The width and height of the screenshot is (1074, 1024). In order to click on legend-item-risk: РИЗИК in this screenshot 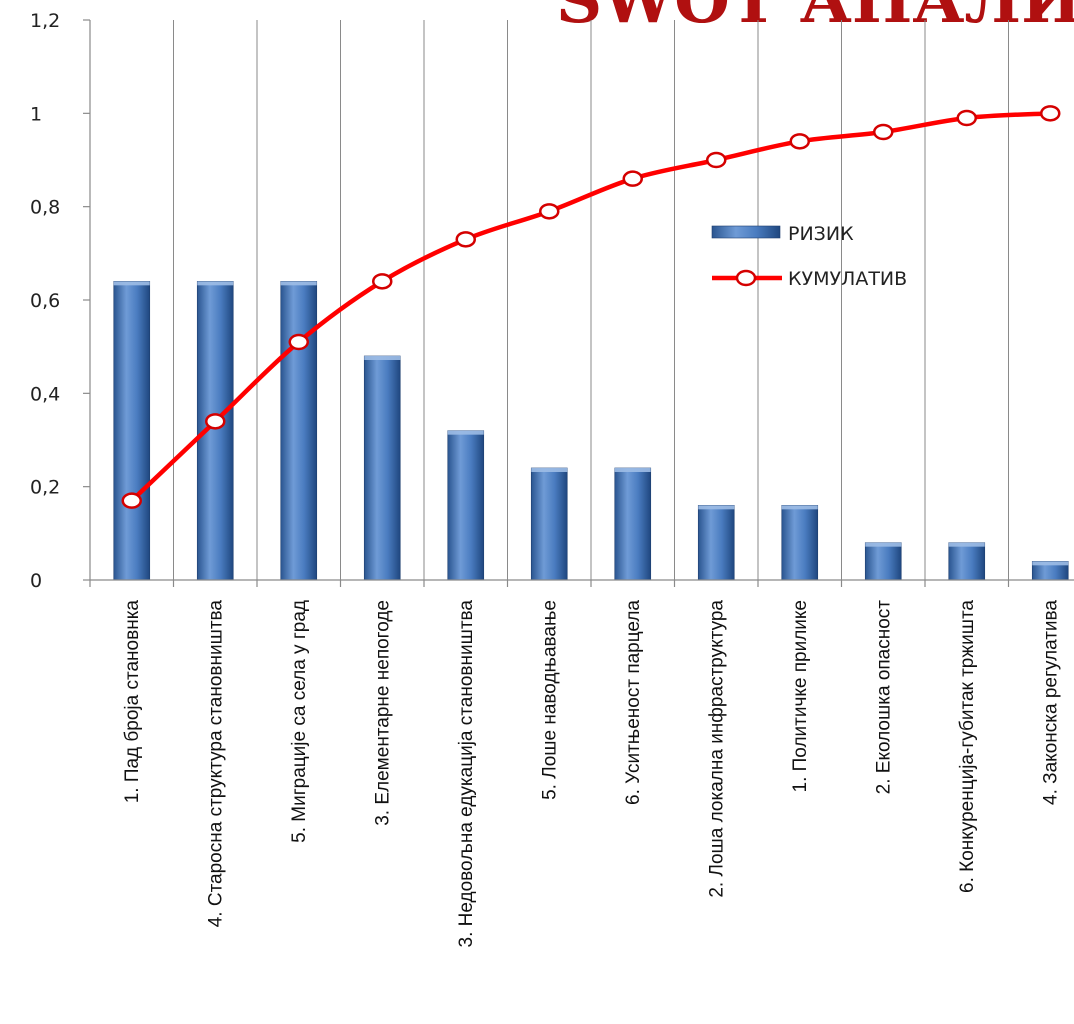, I will do `click(782, 234)`.